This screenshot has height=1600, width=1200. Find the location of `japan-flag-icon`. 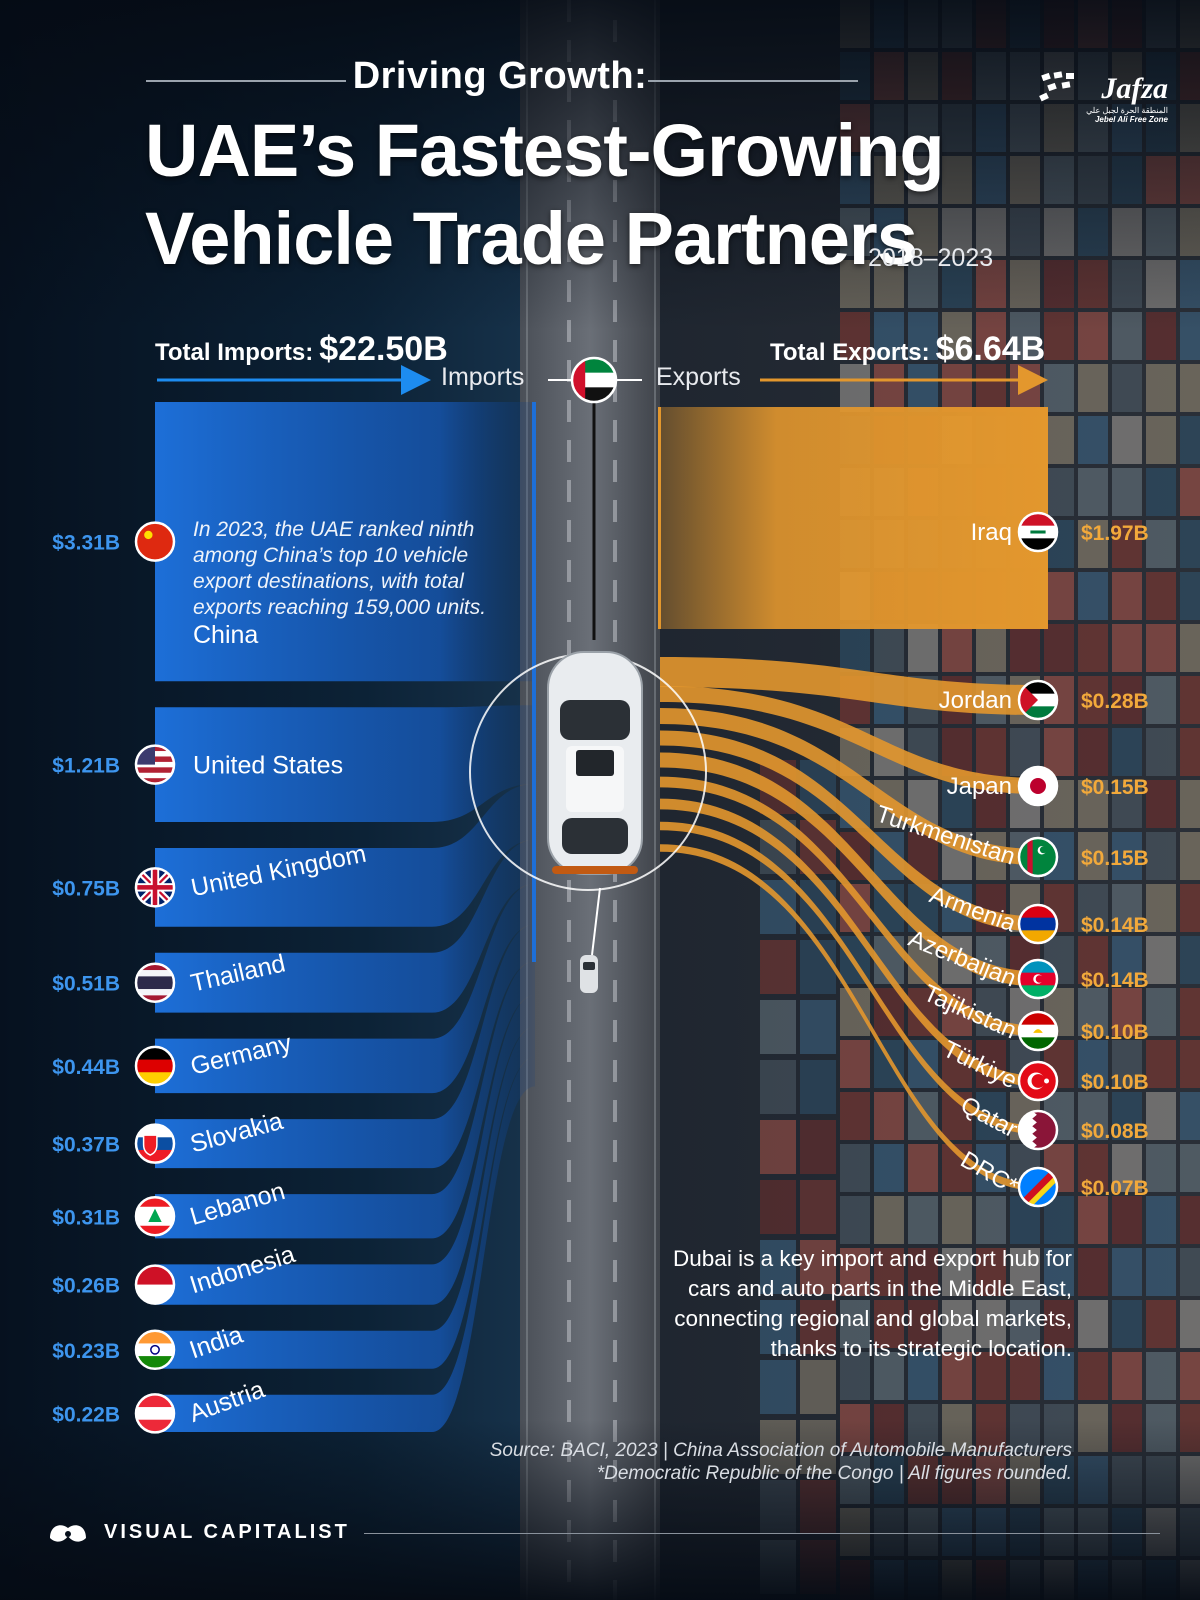

japan-flag-icon is located at coordinates (1038, 786).